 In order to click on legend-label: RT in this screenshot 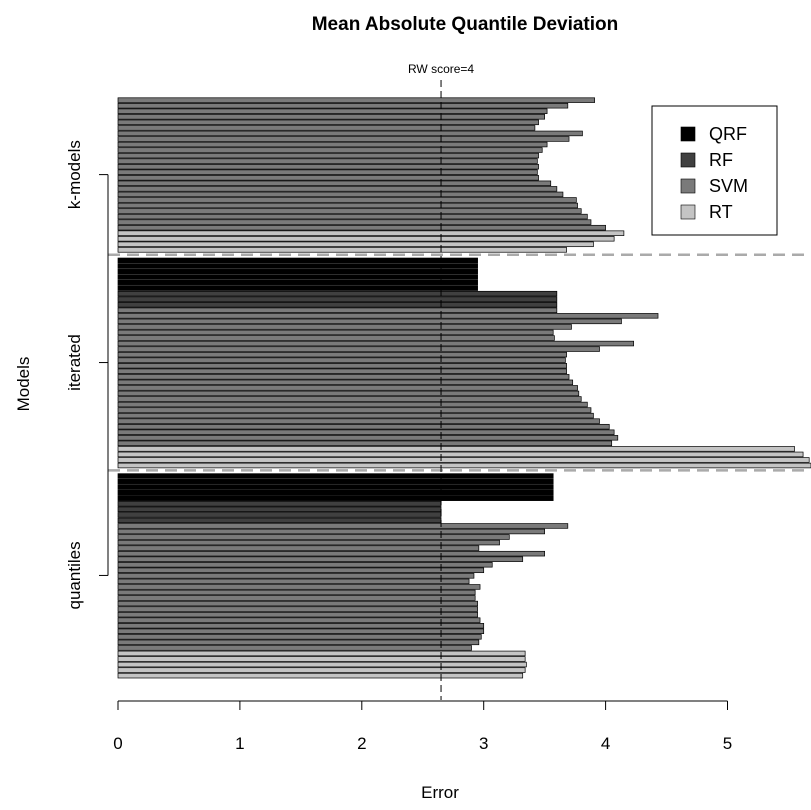, I will do `click(721, 212)`.